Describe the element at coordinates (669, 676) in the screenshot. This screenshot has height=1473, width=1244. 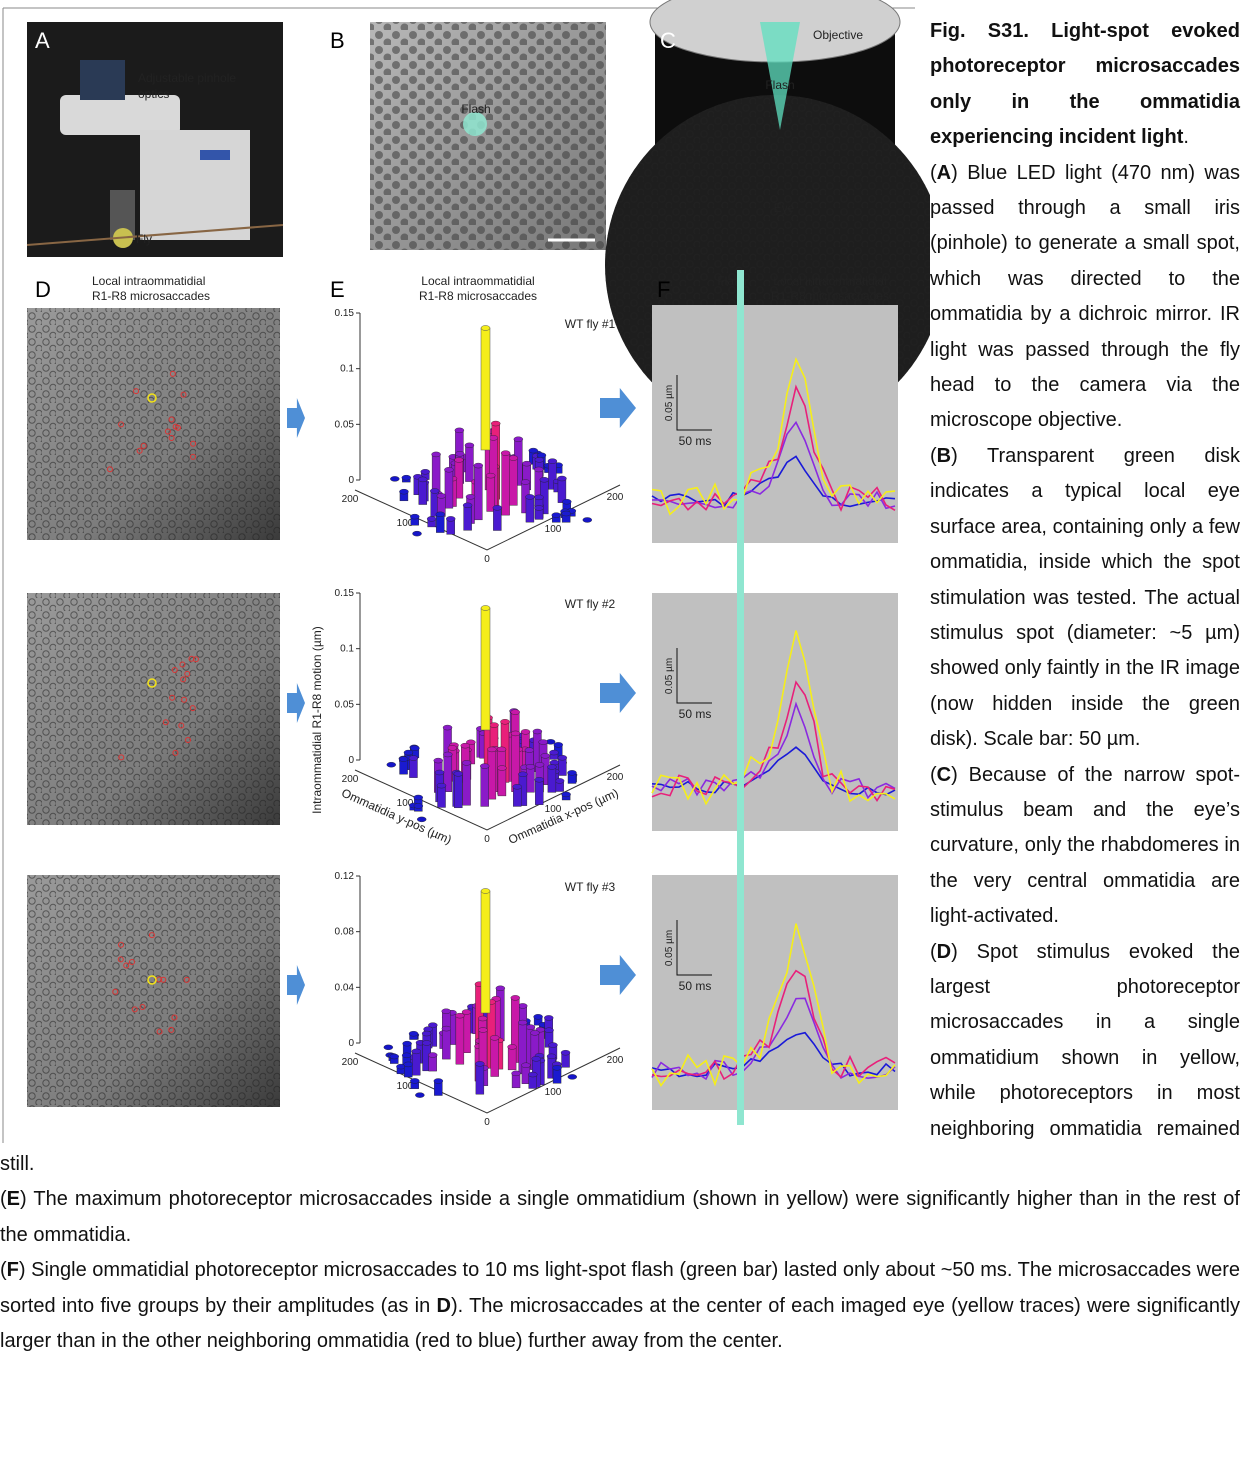
I see `scale-label: 0.05 µm` at that location.